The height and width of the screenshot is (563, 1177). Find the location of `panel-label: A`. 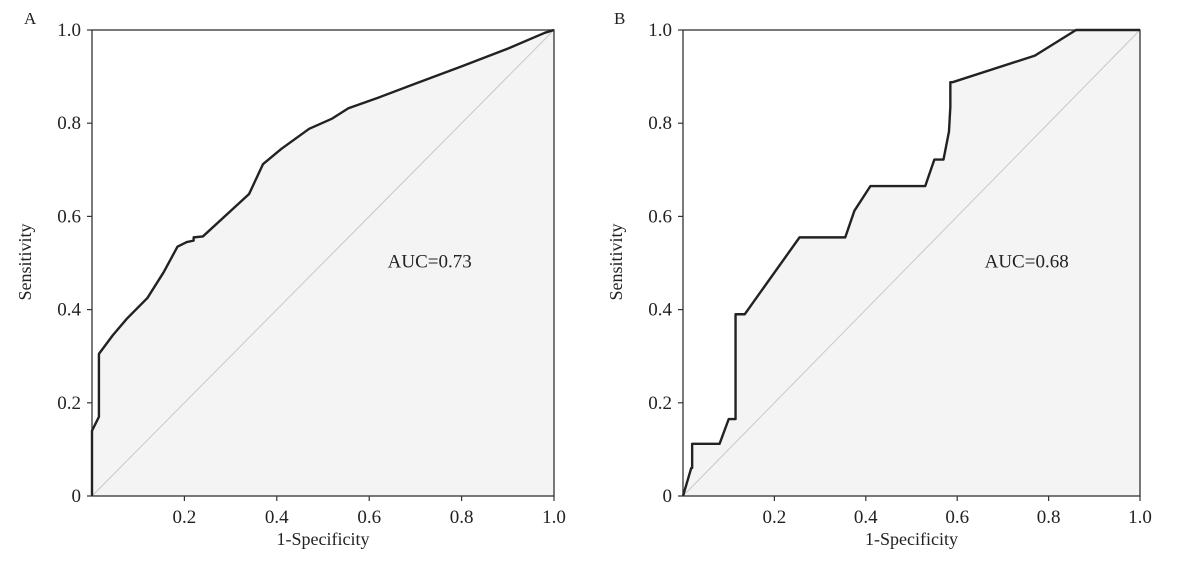

panel-label: A is located at coordinates (30, 18).